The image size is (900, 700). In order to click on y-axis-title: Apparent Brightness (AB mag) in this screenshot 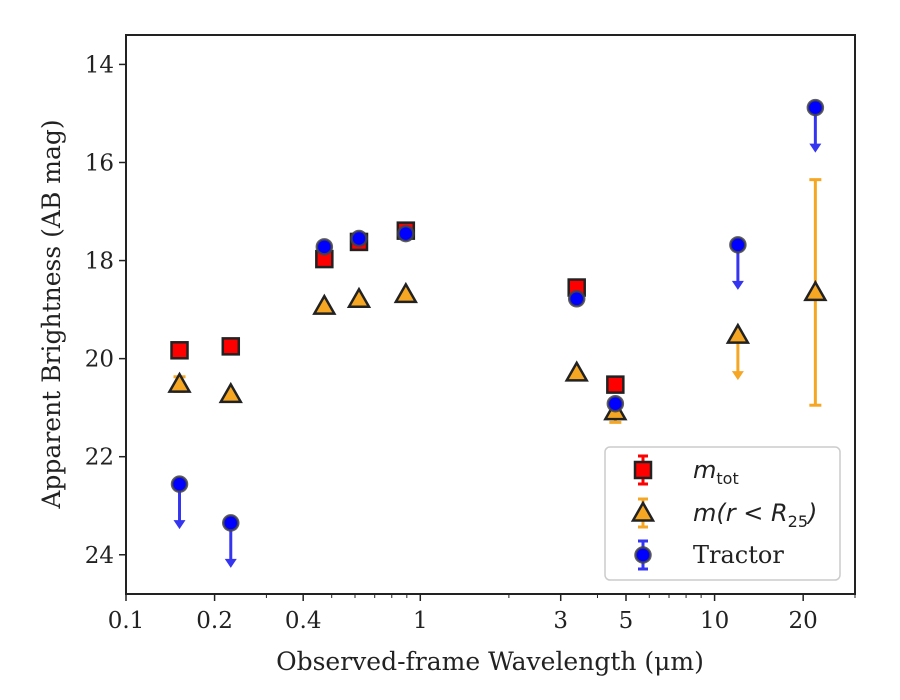, I will do `click(51, 314)`.